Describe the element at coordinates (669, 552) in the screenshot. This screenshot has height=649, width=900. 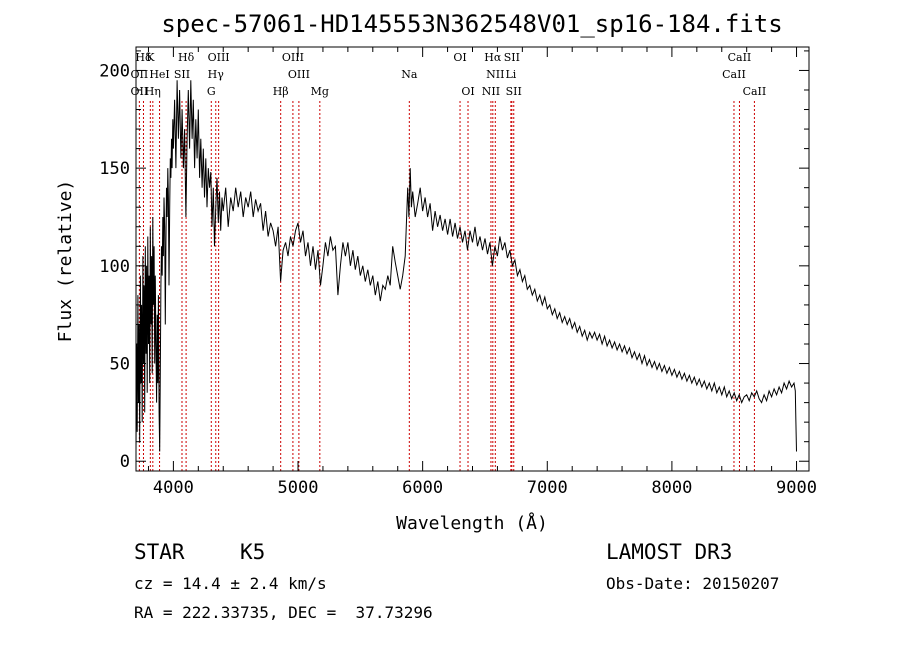
I see `survey-name: LAMOST DR3` at that location.